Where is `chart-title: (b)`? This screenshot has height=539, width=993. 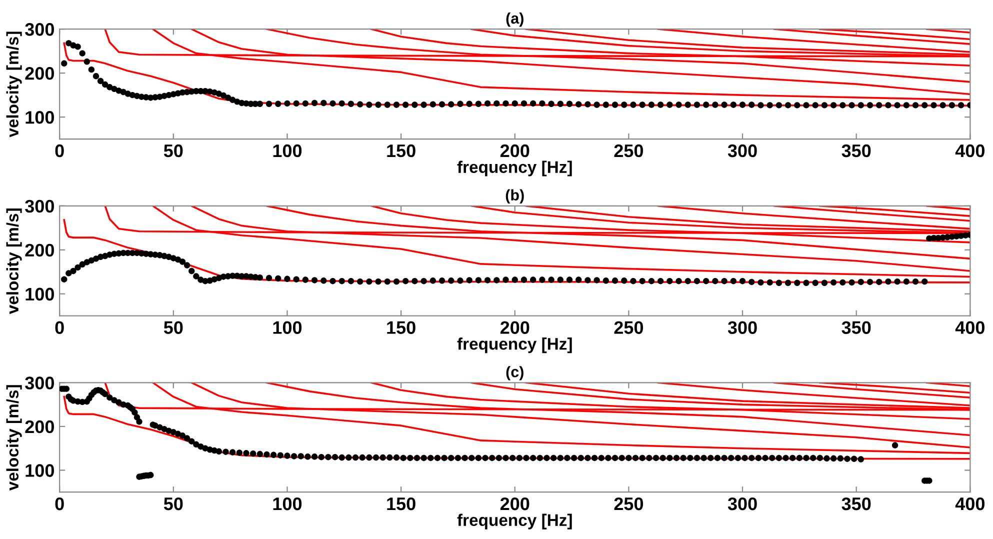 chart-title: (b) is located at coordinates (515, 196).